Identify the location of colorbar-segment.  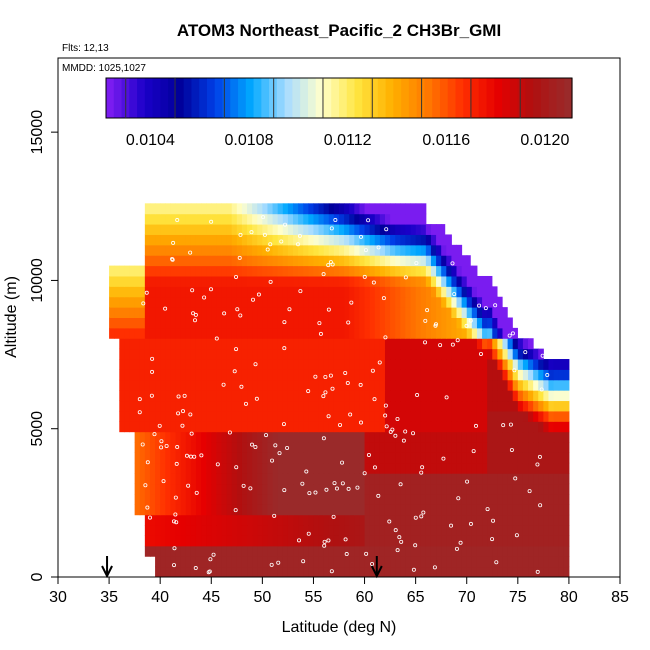
(374, 98).